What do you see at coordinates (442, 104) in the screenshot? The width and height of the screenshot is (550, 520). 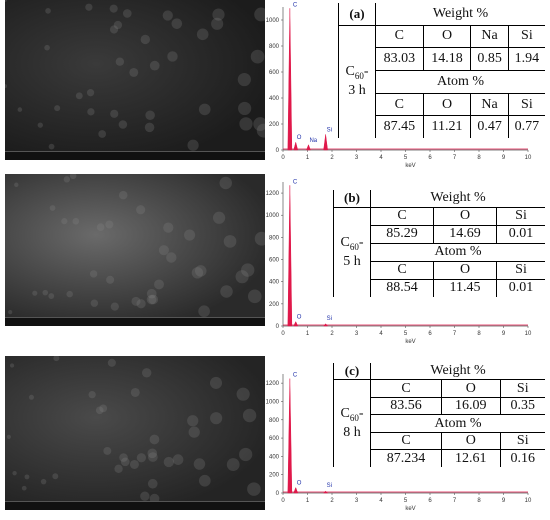 I see `table-row: C O Na Si` at bounding box center [442, 104].